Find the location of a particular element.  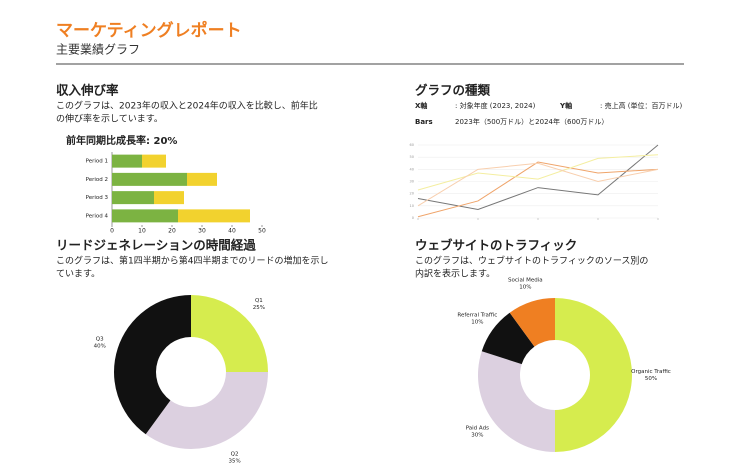

detail-text: 2023年（500万ドル）と2024年（600万ドル） is located at coordinates (531, 121).